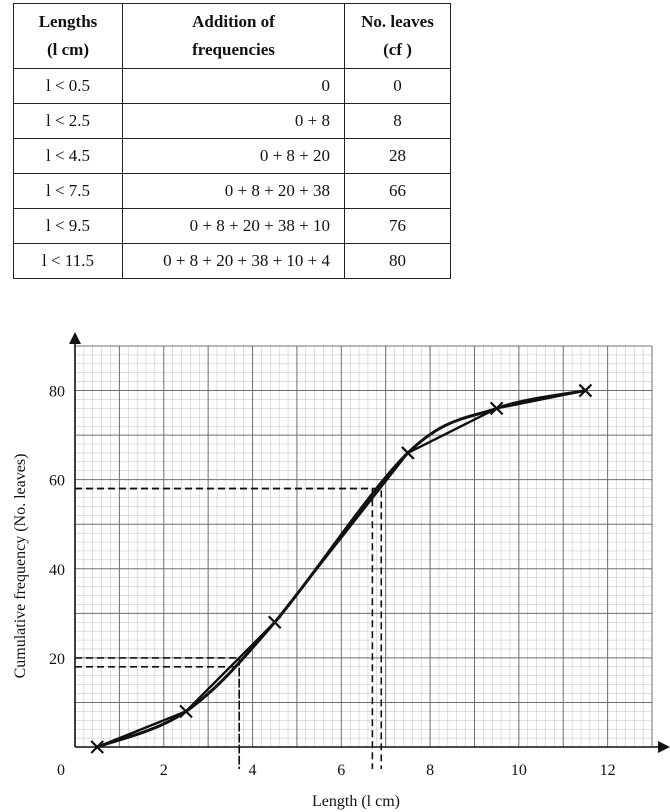 The height and width of the screenshot is (812, 670). Describe the element at coordinates (68, 191) in the screenshot. I see `cell-length: l < 7.5` at that location.